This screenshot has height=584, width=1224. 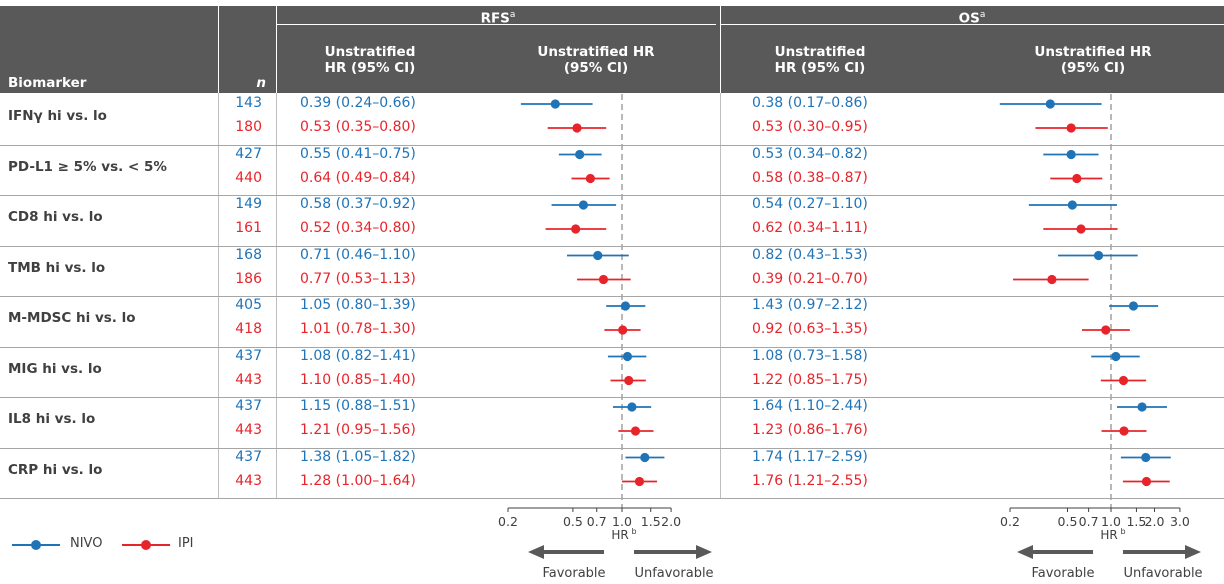 What do you see at coordinates (358, 406) in the screenshot?
I see `rfs-hr-ci-value: 1.15 (0.88–1.51)` at bounding box center [358, 406].